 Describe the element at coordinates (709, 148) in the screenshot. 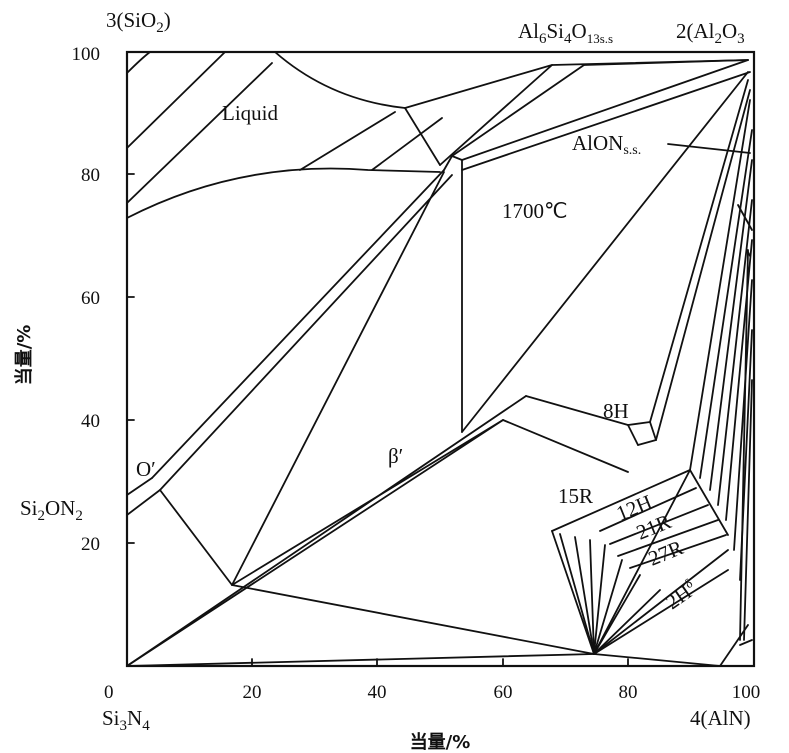

I see `alon-leader-line` at that location.